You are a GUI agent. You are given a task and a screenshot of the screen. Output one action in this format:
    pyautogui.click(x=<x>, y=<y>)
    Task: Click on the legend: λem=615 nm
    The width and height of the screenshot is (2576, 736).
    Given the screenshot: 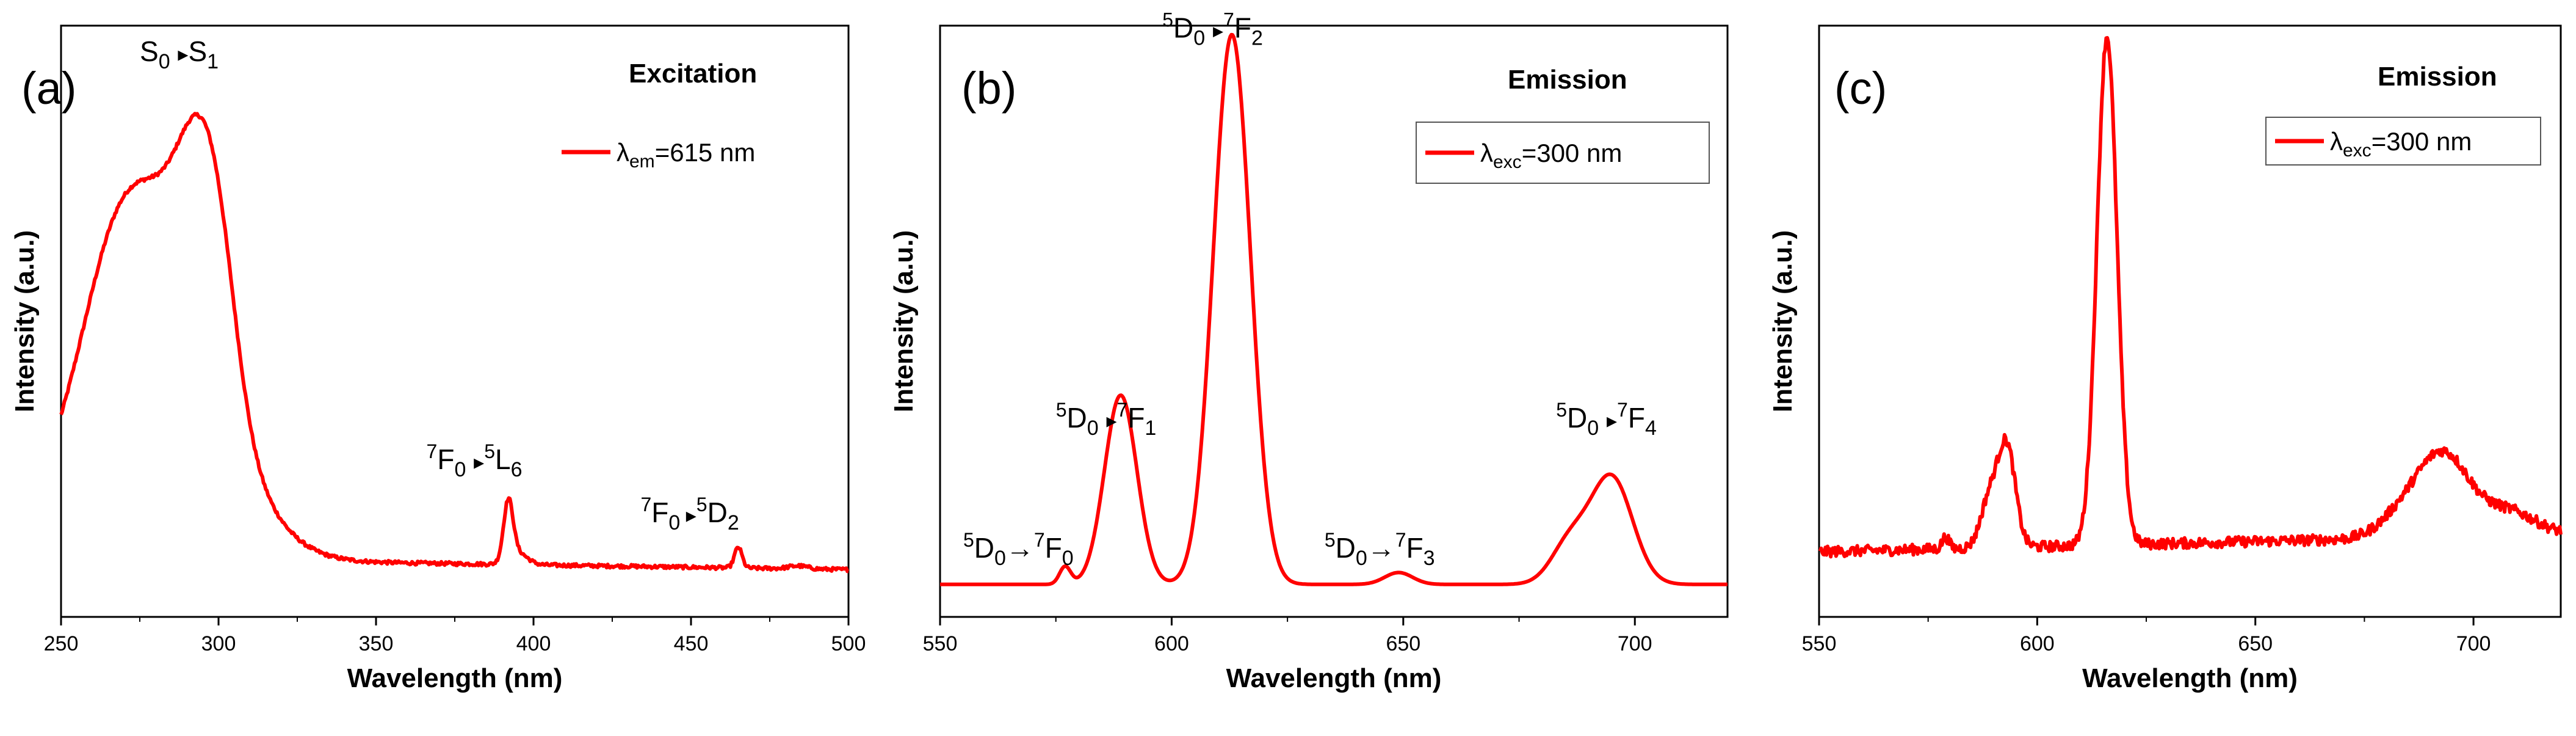 What is the action you would take?
    pyautogui.click(x=658, y=155)
    